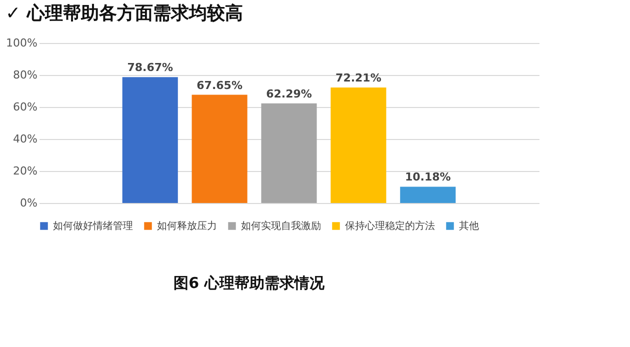 This screenshot has width=630, height=347. I want to click on data-label: 67.65%, so click(219, 85).